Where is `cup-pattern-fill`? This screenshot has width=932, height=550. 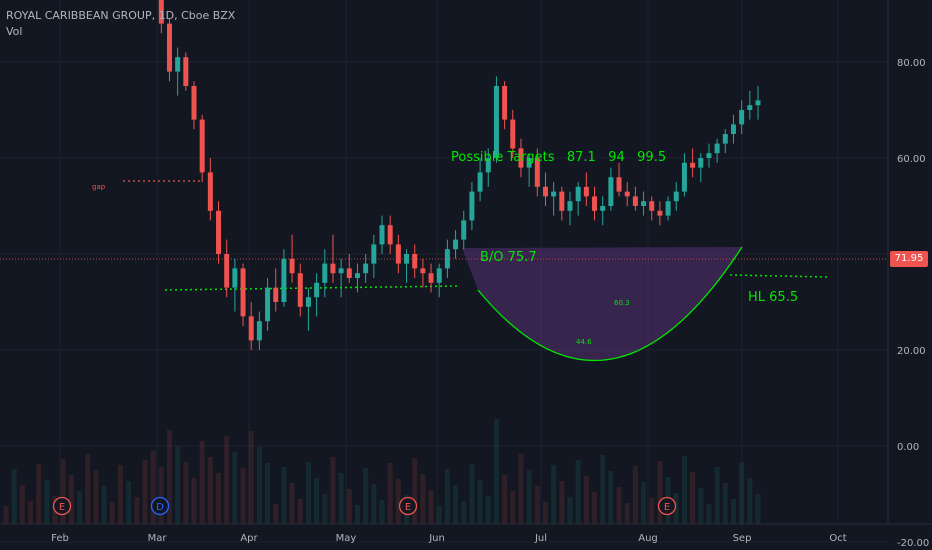
cup-pattern-fill is located at coordinates (602, 304).